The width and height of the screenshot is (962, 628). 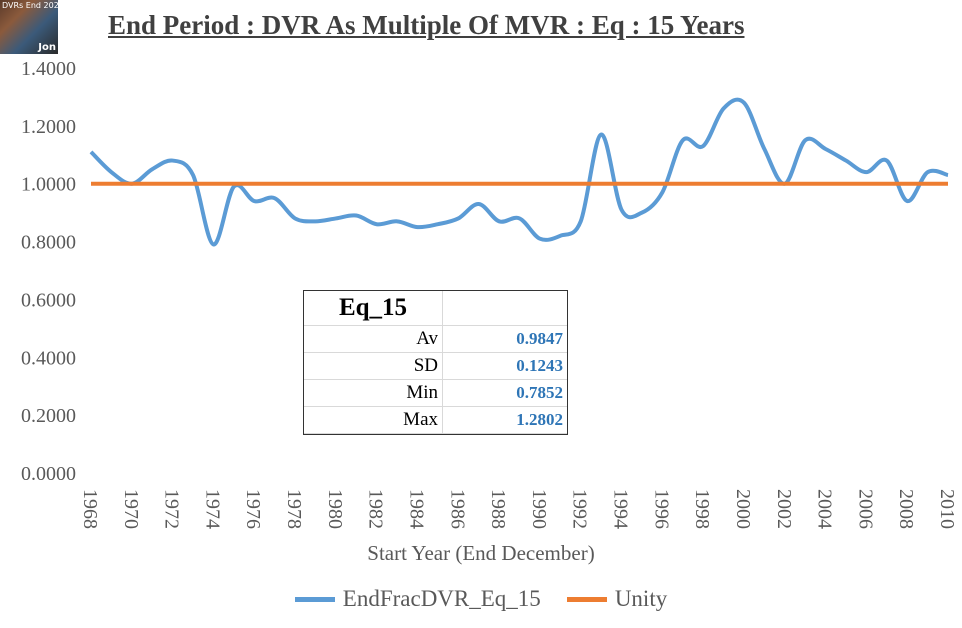 What do you see at coordinates (784, 509) in the screenshot?
I see `x-tick-label: 2002` at bounding box center [784, 509].